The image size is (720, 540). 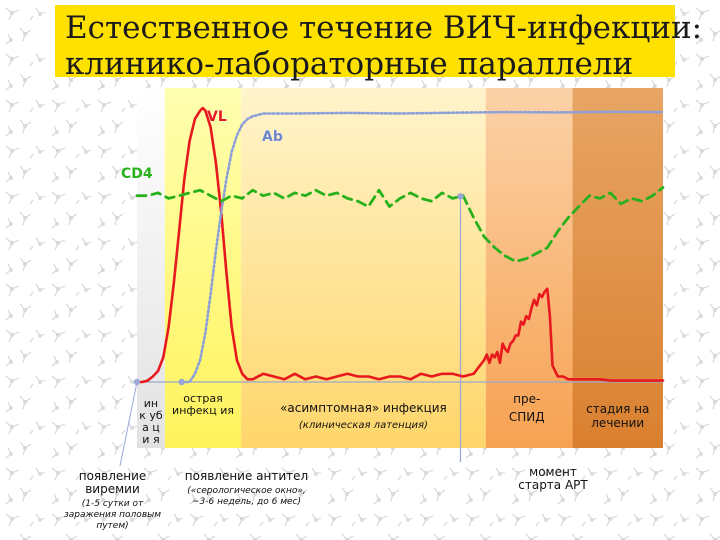 I want to click on phase-label-asymptomatic-sublabel: (клиническая латенция), so click(x=363, y=425).